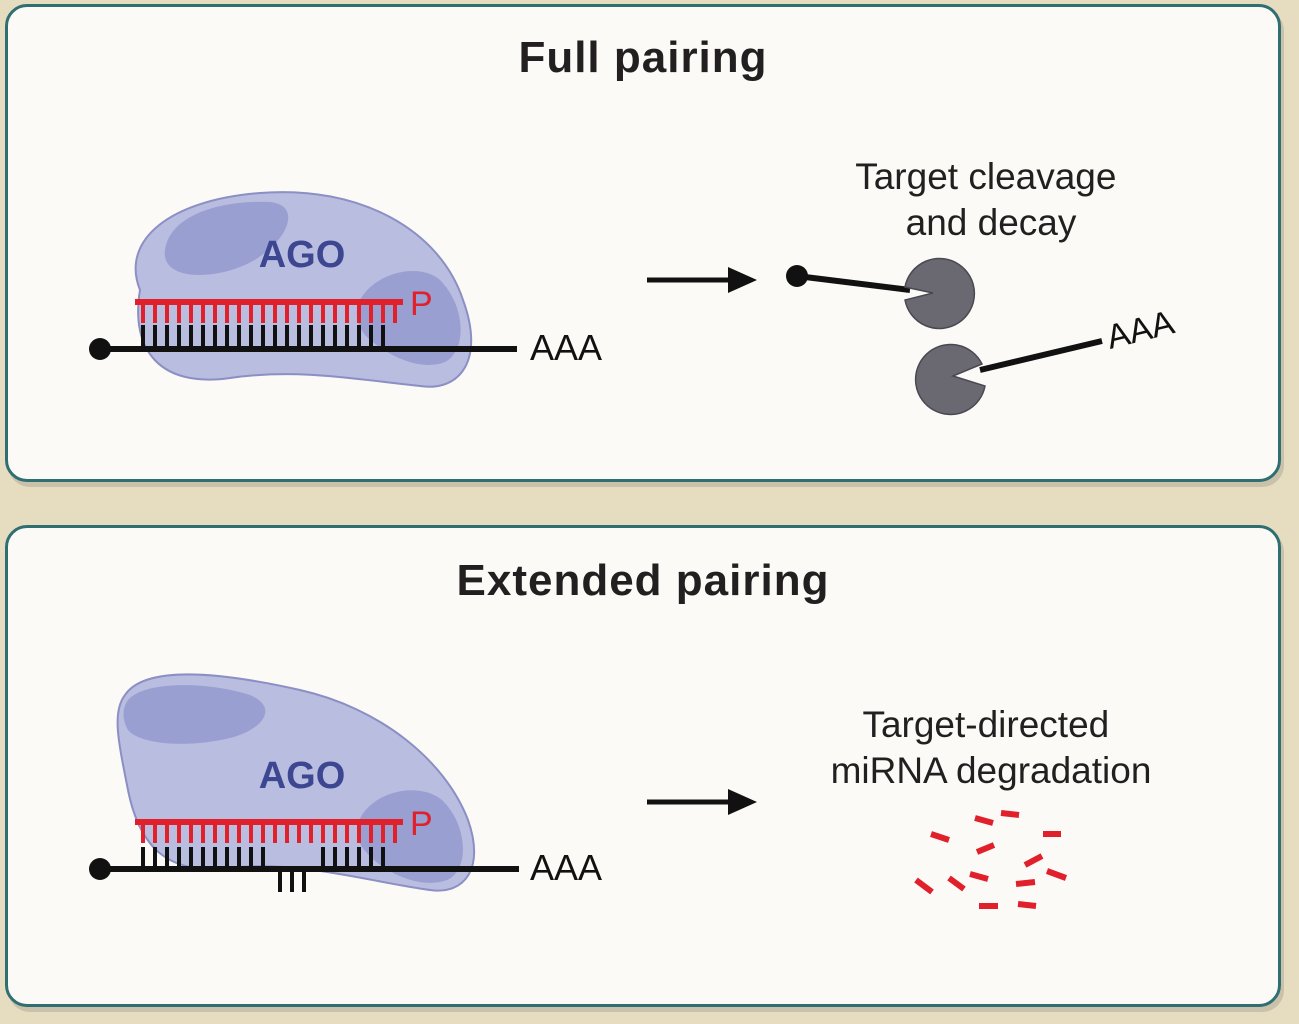 The height and width of the screenshot is (1024, 1299). I want to click on cleaved-fragment-5prime, so click(848, 279).